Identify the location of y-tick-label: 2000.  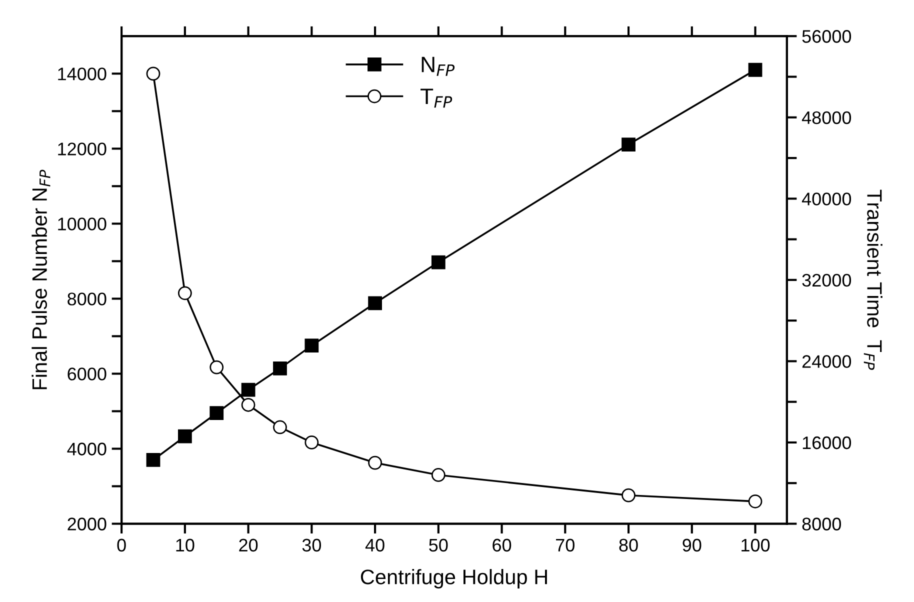
(87, 524).